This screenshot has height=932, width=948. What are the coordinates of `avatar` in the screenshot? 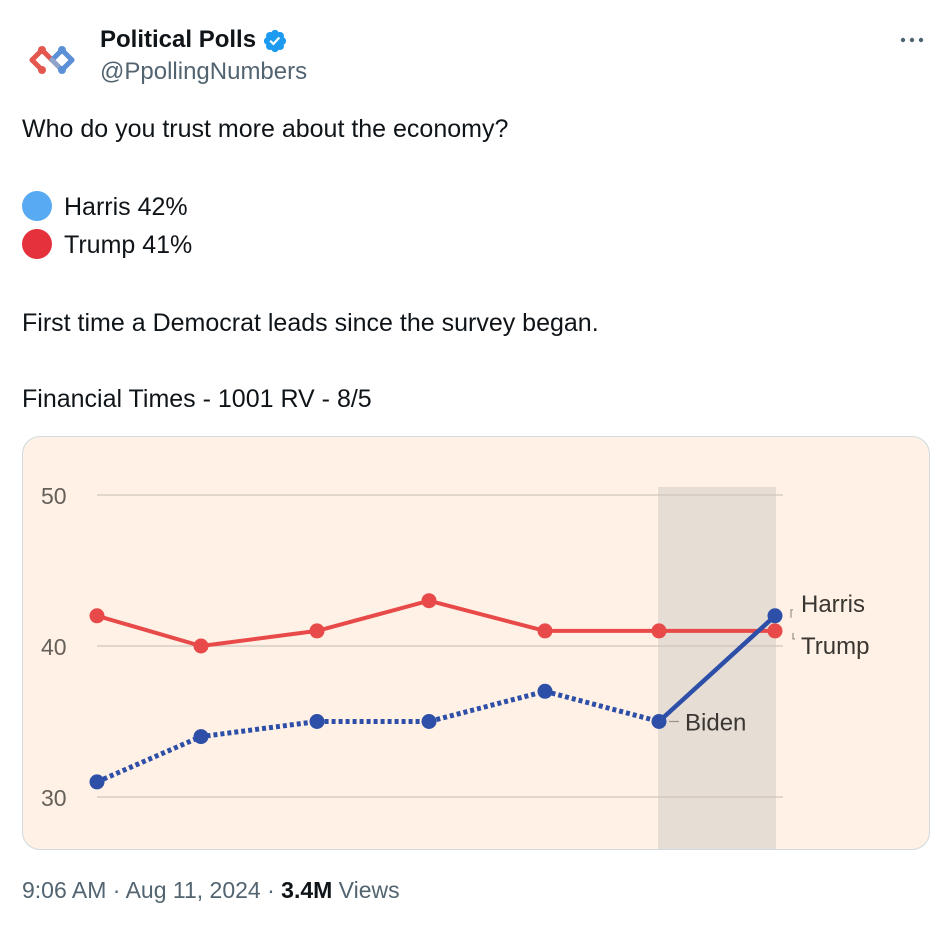 It's located at (54, 58).